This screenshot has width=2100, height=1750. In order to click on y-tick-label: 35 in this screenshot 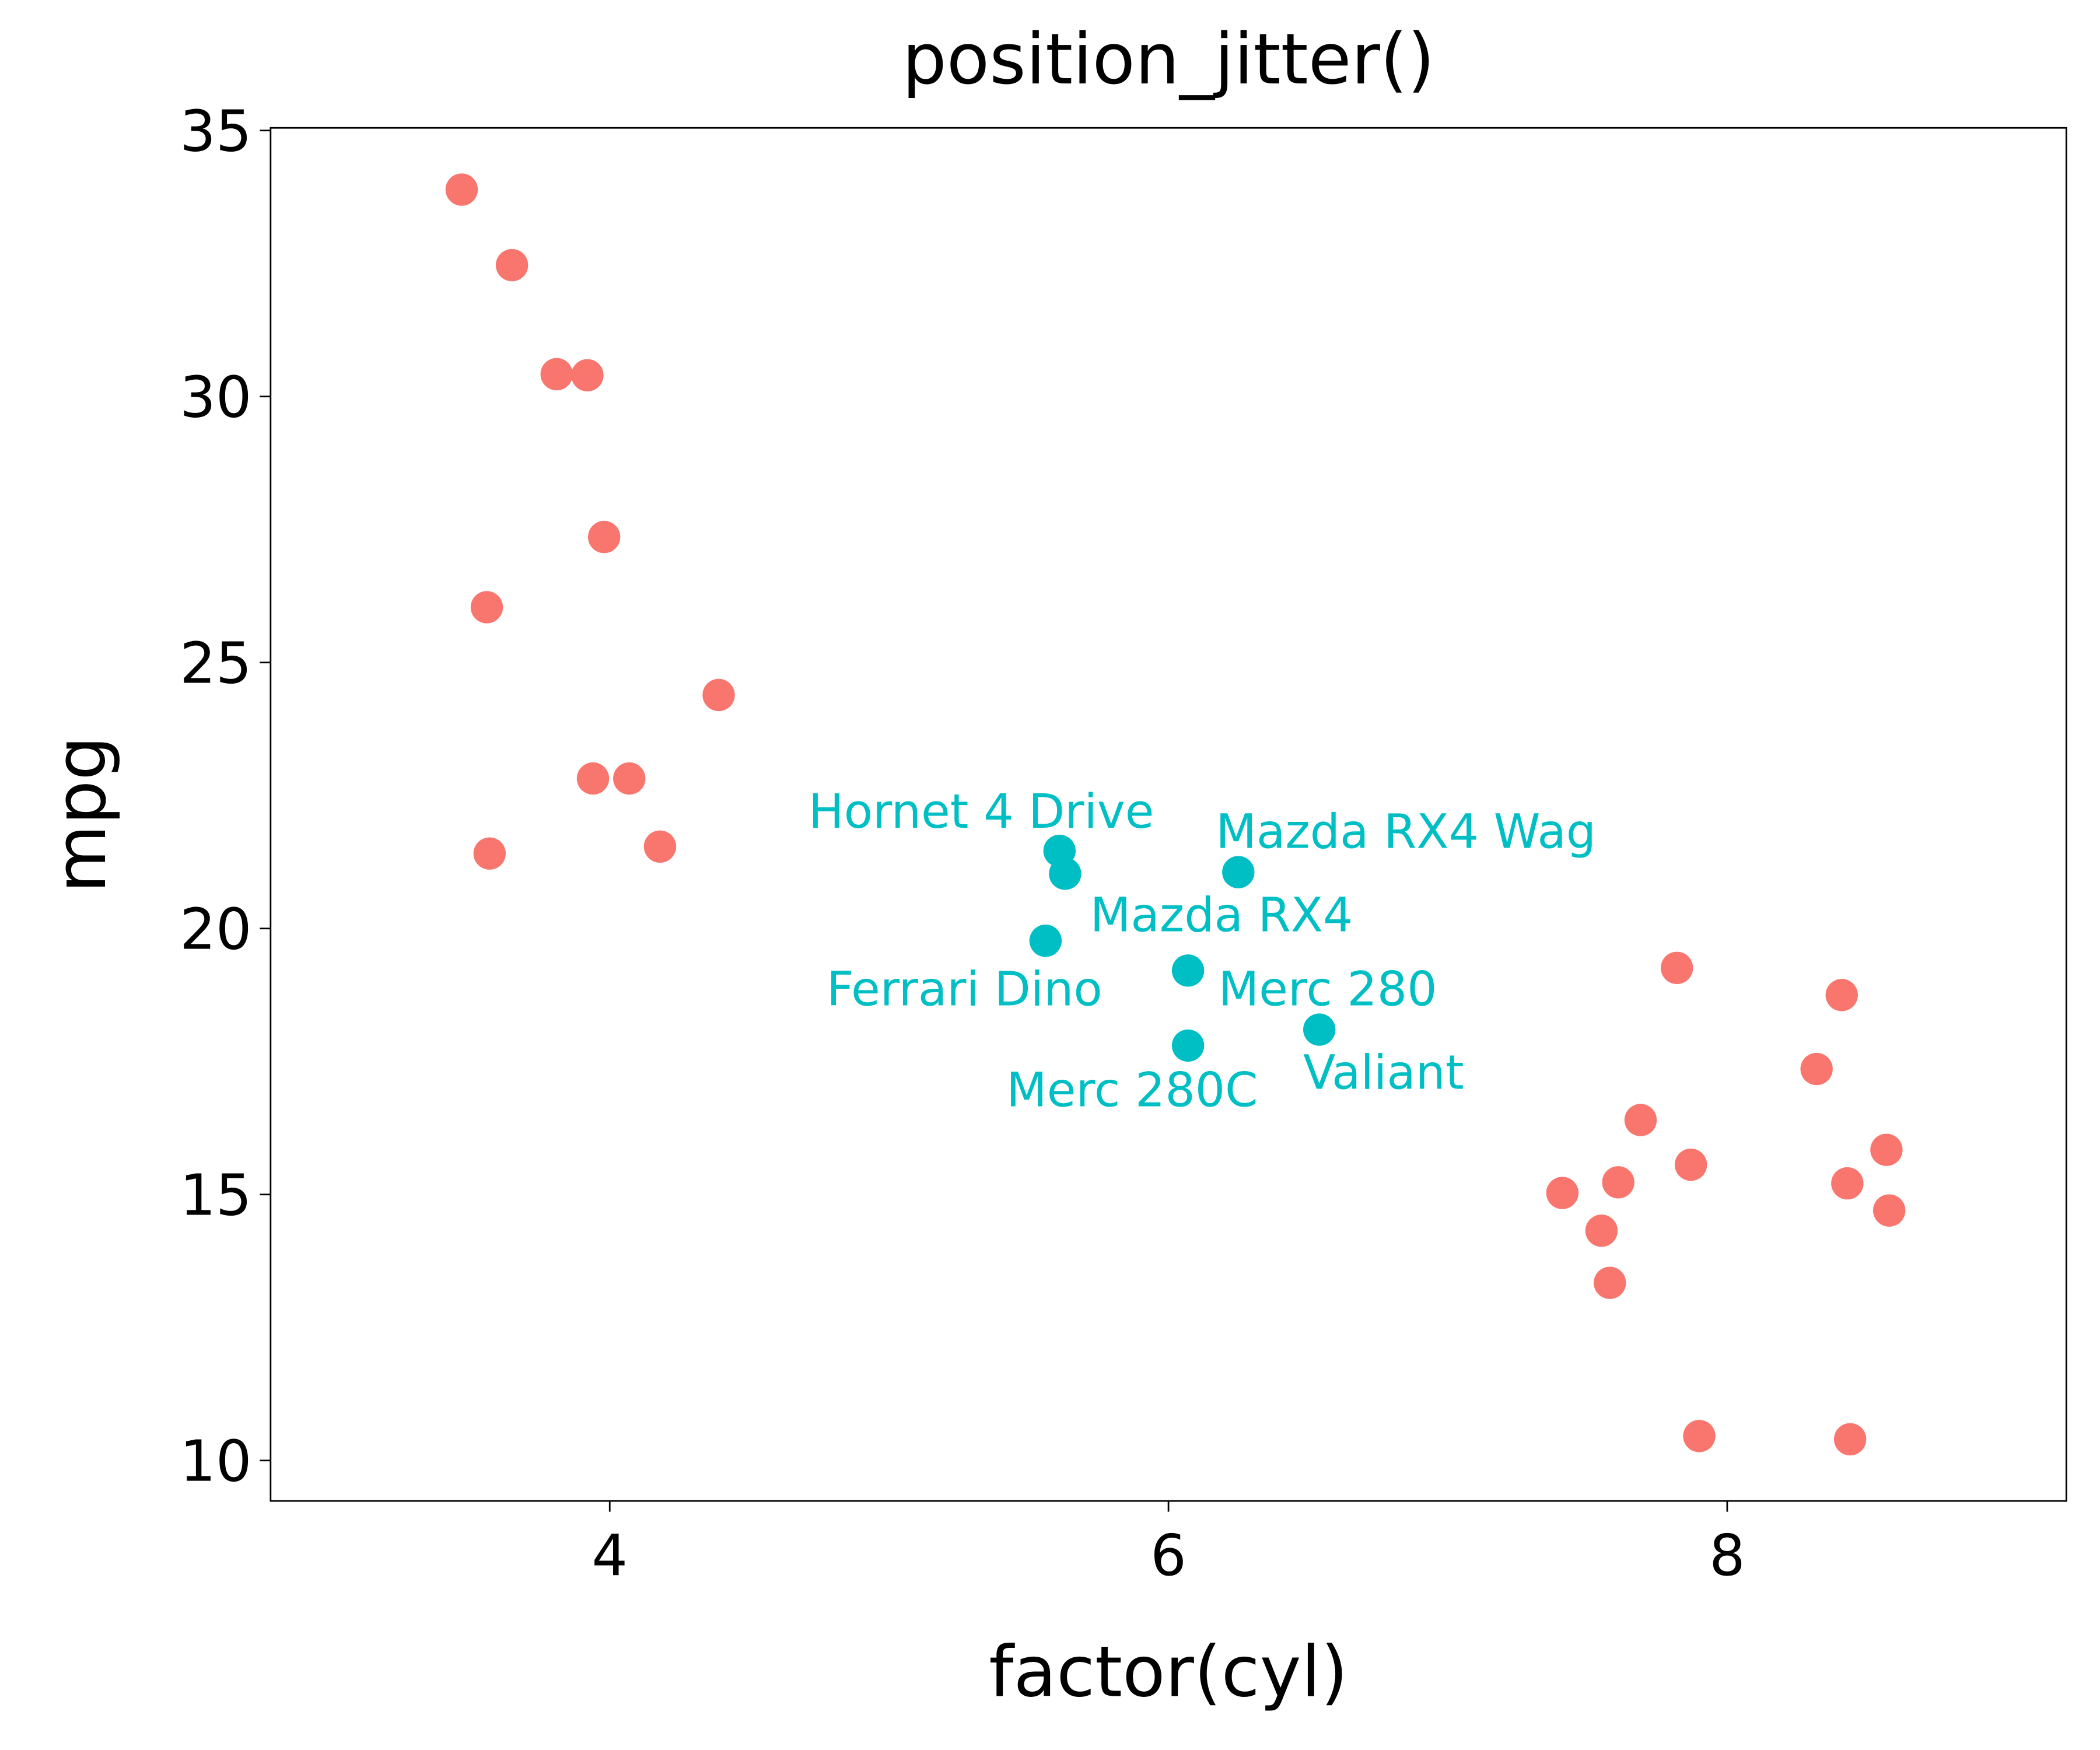, I will do `click(215, 131)`.